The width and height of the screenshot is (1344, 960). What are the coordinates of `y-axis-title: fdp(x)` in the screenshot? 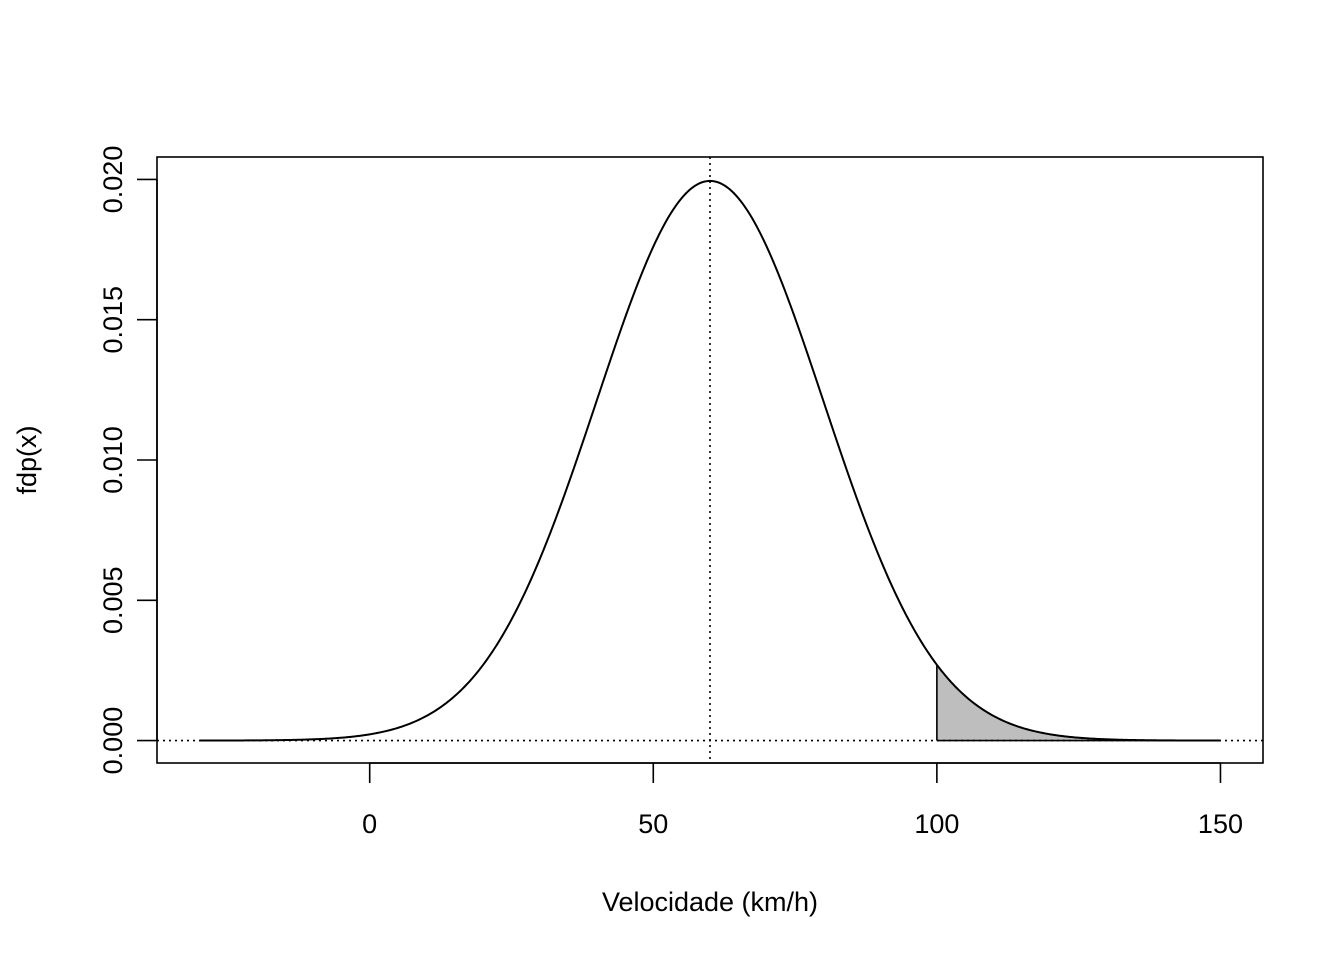 It's located at (27, 459).